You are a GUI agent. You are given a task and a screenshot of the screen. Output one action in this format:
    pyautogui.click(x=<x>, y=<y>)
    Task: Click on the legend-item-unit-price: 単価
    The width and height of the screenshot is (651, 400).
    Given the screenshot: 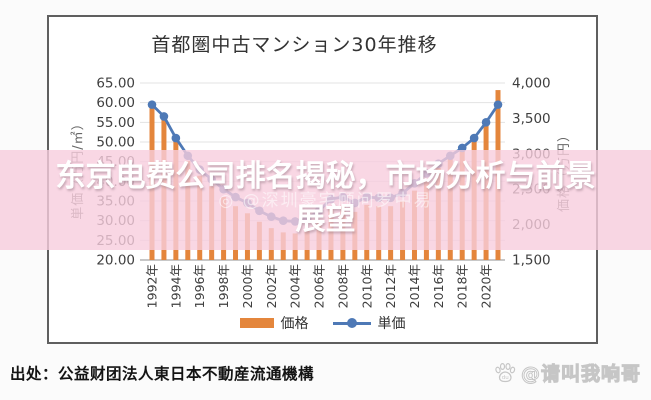 What is the action you would take?
    pyautogui.click(x=369, y=323)
    